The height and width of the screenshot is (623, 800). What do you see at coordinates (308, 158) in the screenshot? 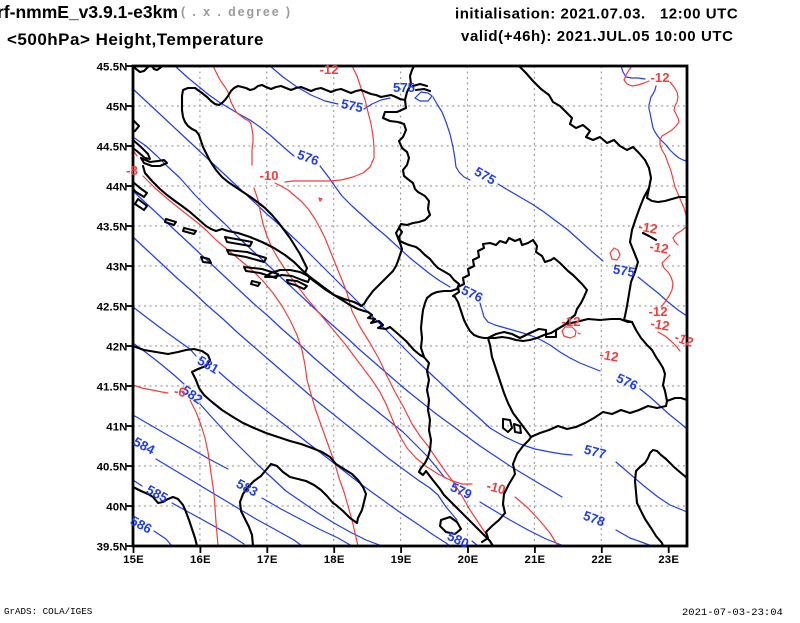
I see `svg-text: 576` at bounding box center [308, 158].